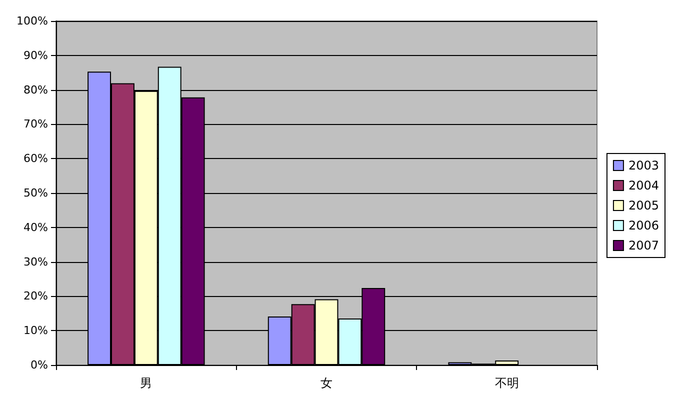 The width and height of the screenshot is (681, 411). Describe the element at coordinates (644, 165) in the screenshot. I see `legend-label: 2003` at that location.